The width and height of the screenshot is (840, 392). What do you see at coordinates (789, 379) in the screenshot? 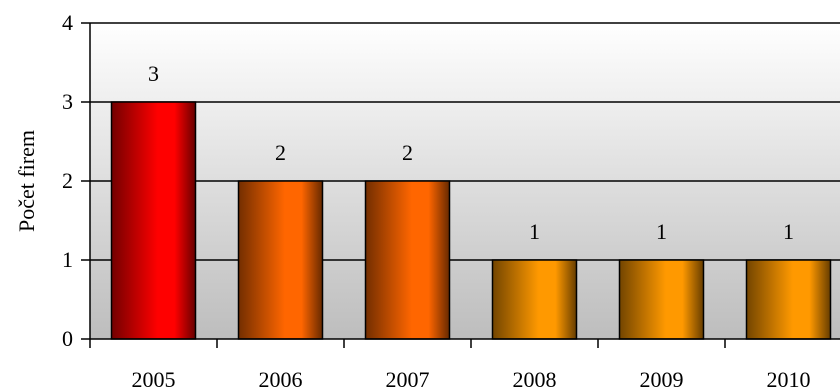
I see `x-tick-label-2010: 2010` at bounding box center [789, 379].